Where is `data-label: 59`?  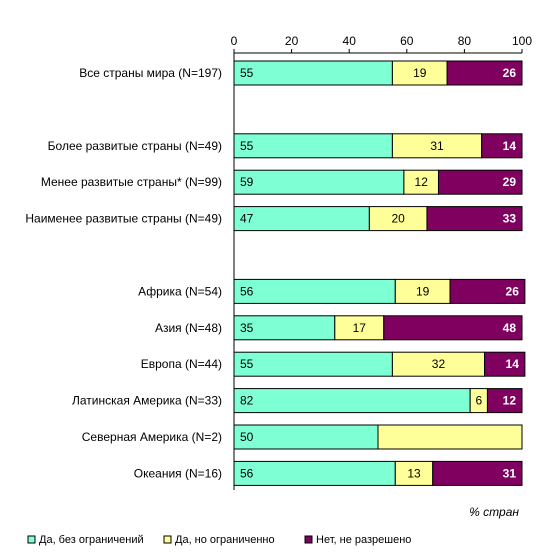
data-label: 59 is located at coordinates (247, 182).